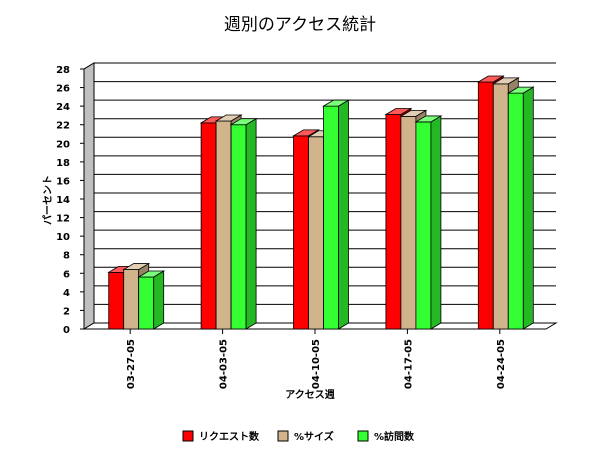 Image resolution: width=600 pixels, height=450 pixels. Describe the element at coordinates (310, 395) in the screenshot. I see `x-axis-label: アクセス週` at that location.